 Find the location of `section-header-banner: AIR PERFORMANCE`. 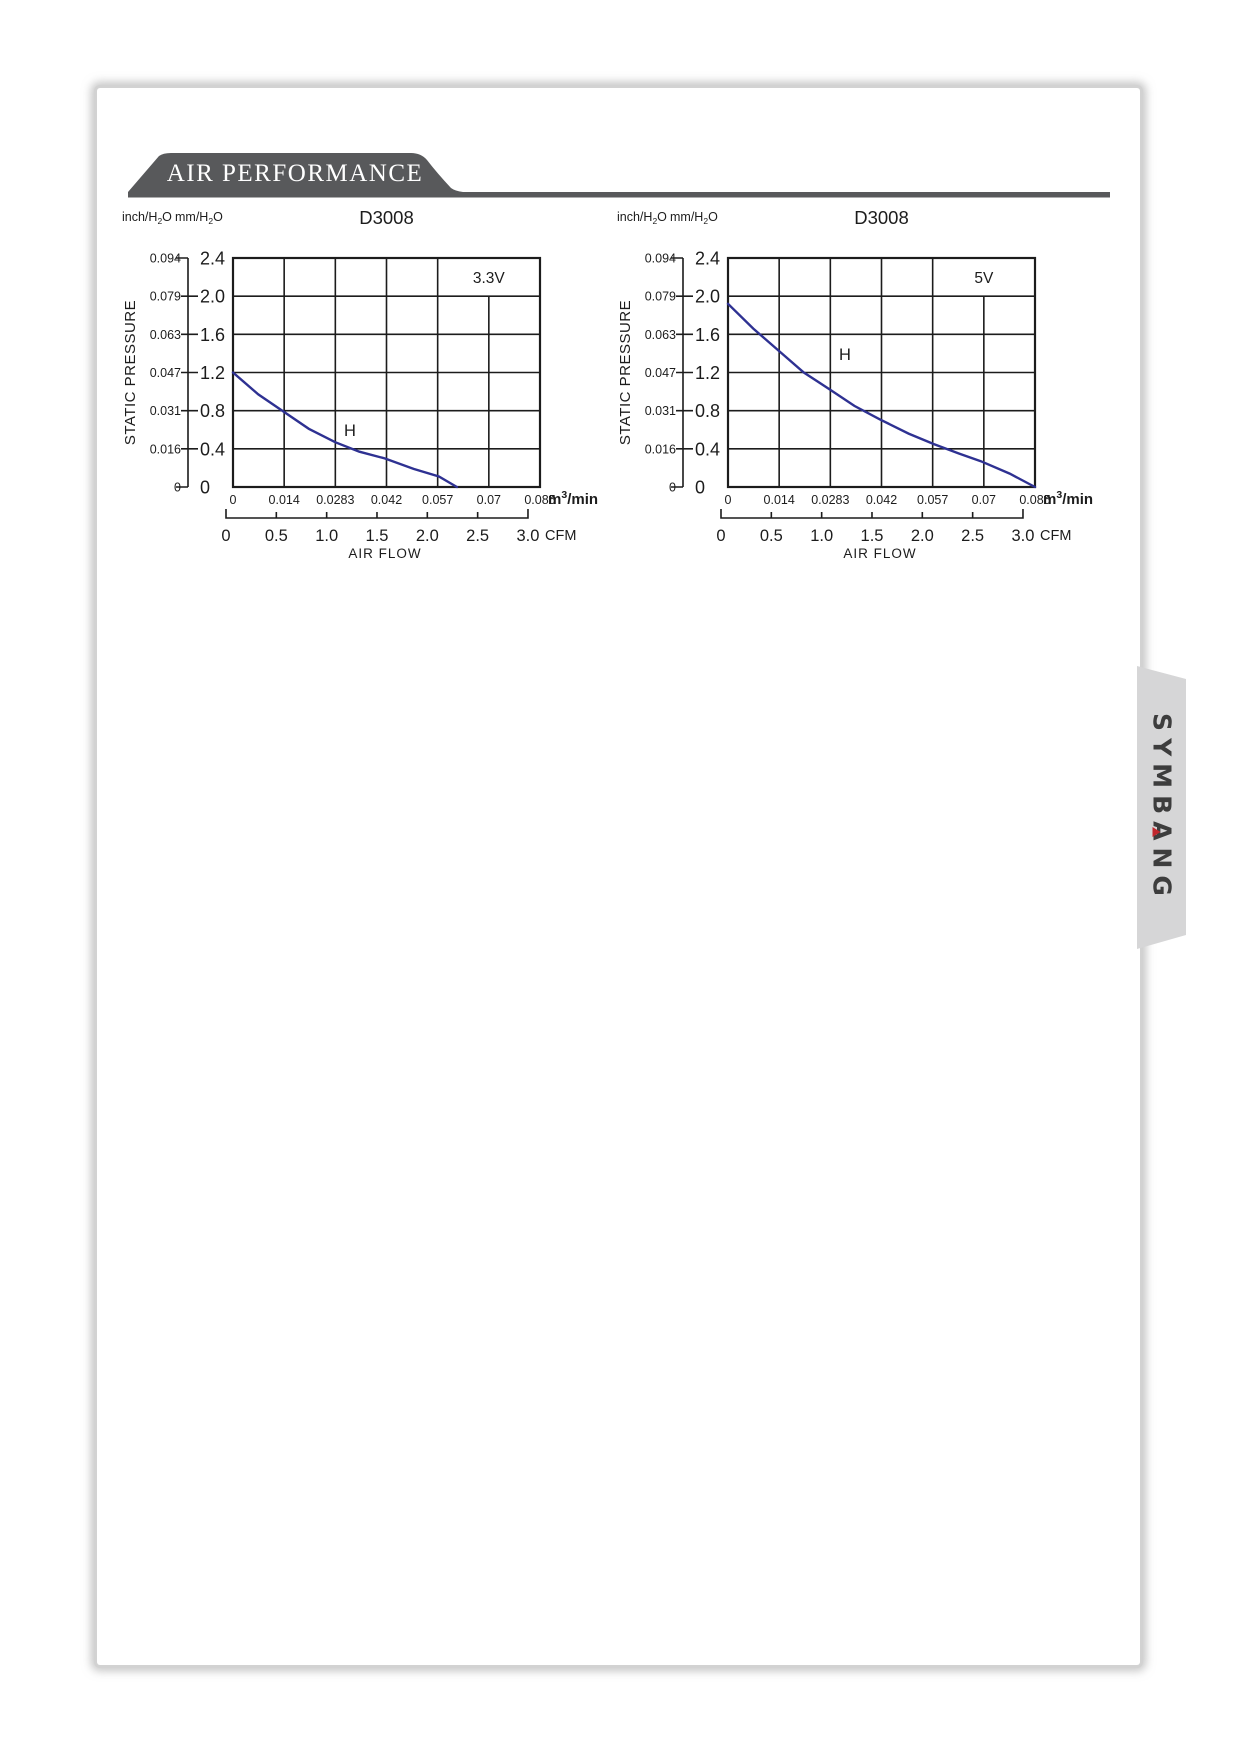

section-header-banner: AIR PERFORMANCE is located at coordinates (619, 175).